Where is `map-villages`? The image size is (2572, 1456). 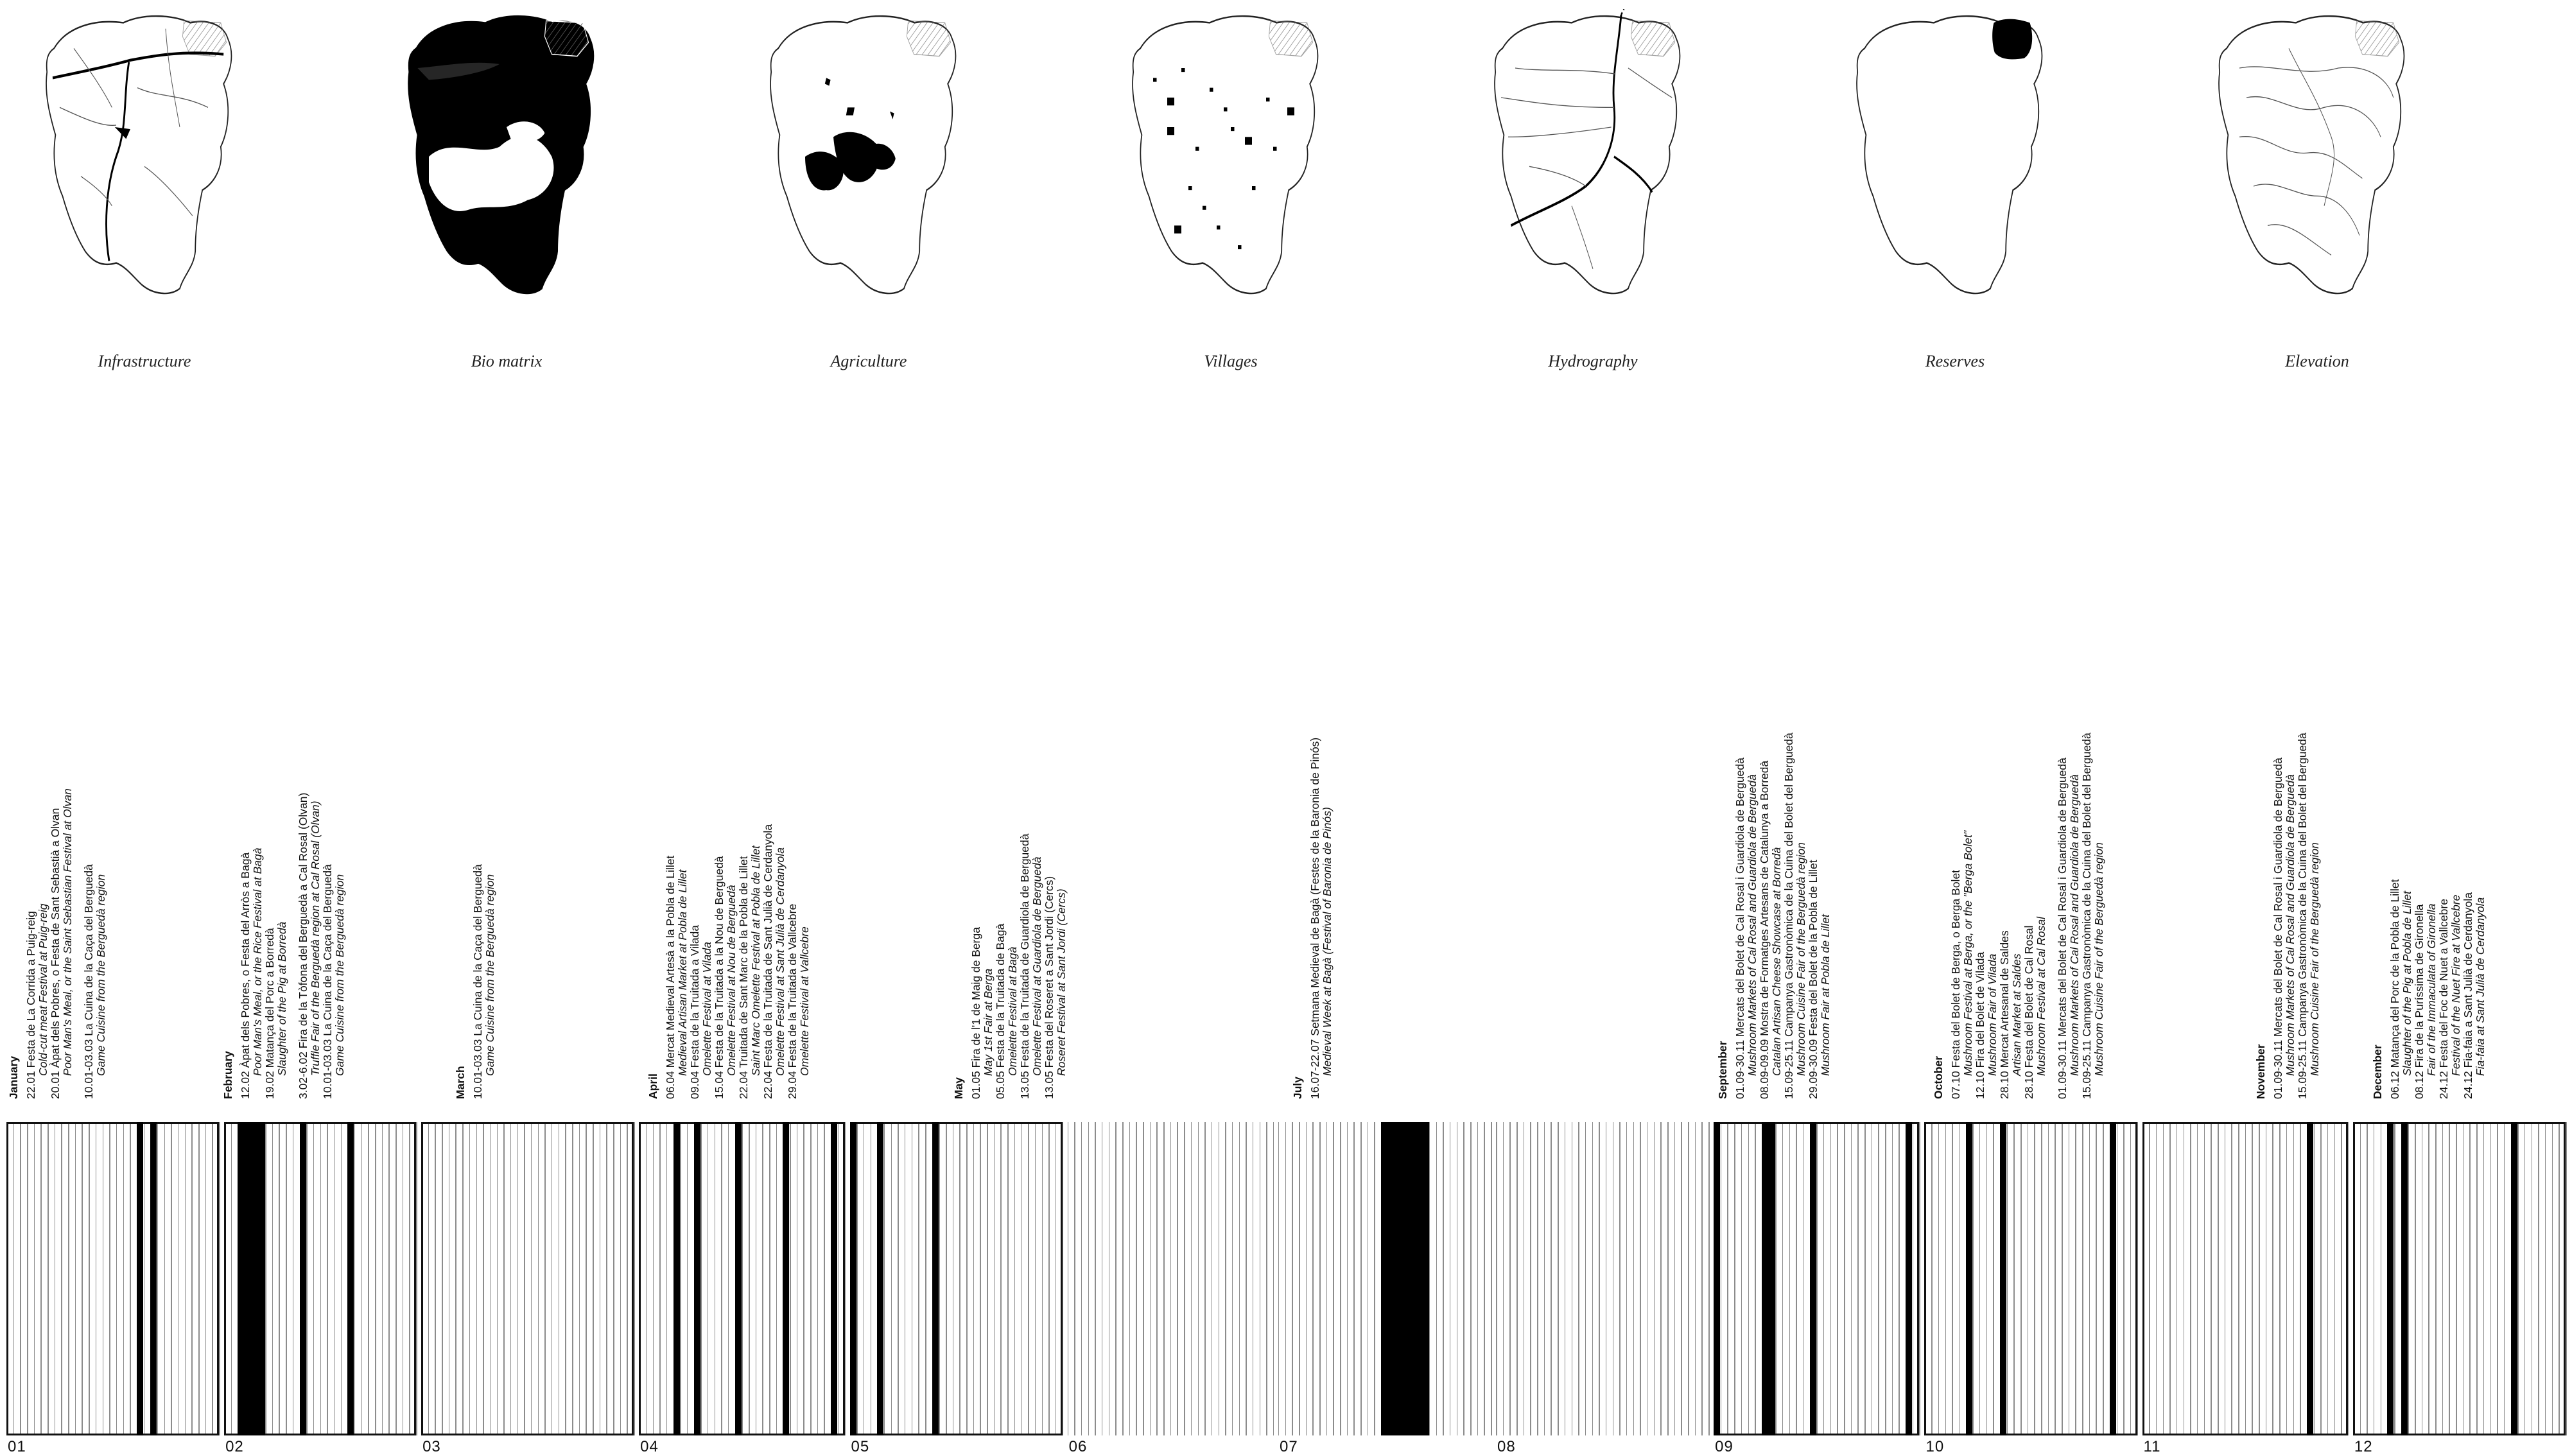 map-villages is located at coordinates (1225, 155).